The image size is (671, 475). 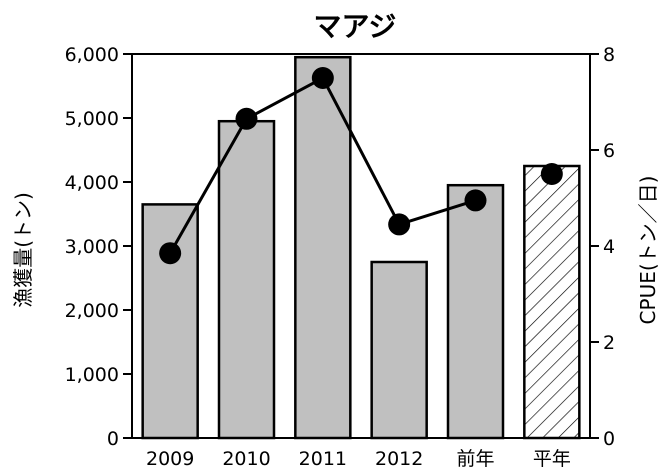 I want to click on cpue-point-2010, so click(x=246, y=118).